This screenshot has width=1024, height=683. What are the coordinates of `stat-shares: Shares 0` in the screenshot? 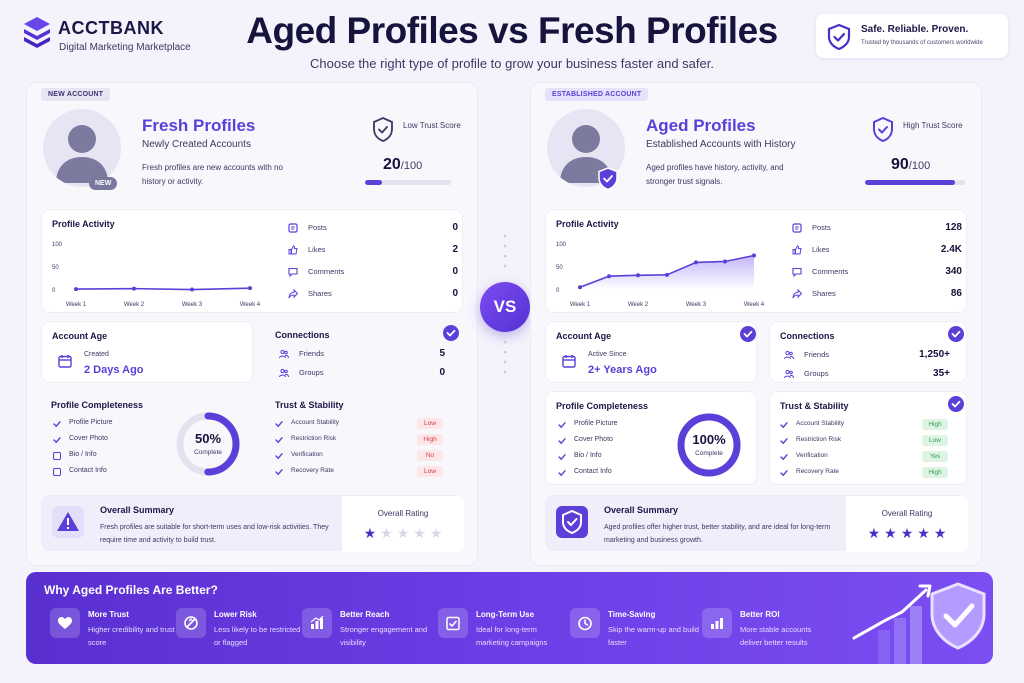 It's located at (373, 295).